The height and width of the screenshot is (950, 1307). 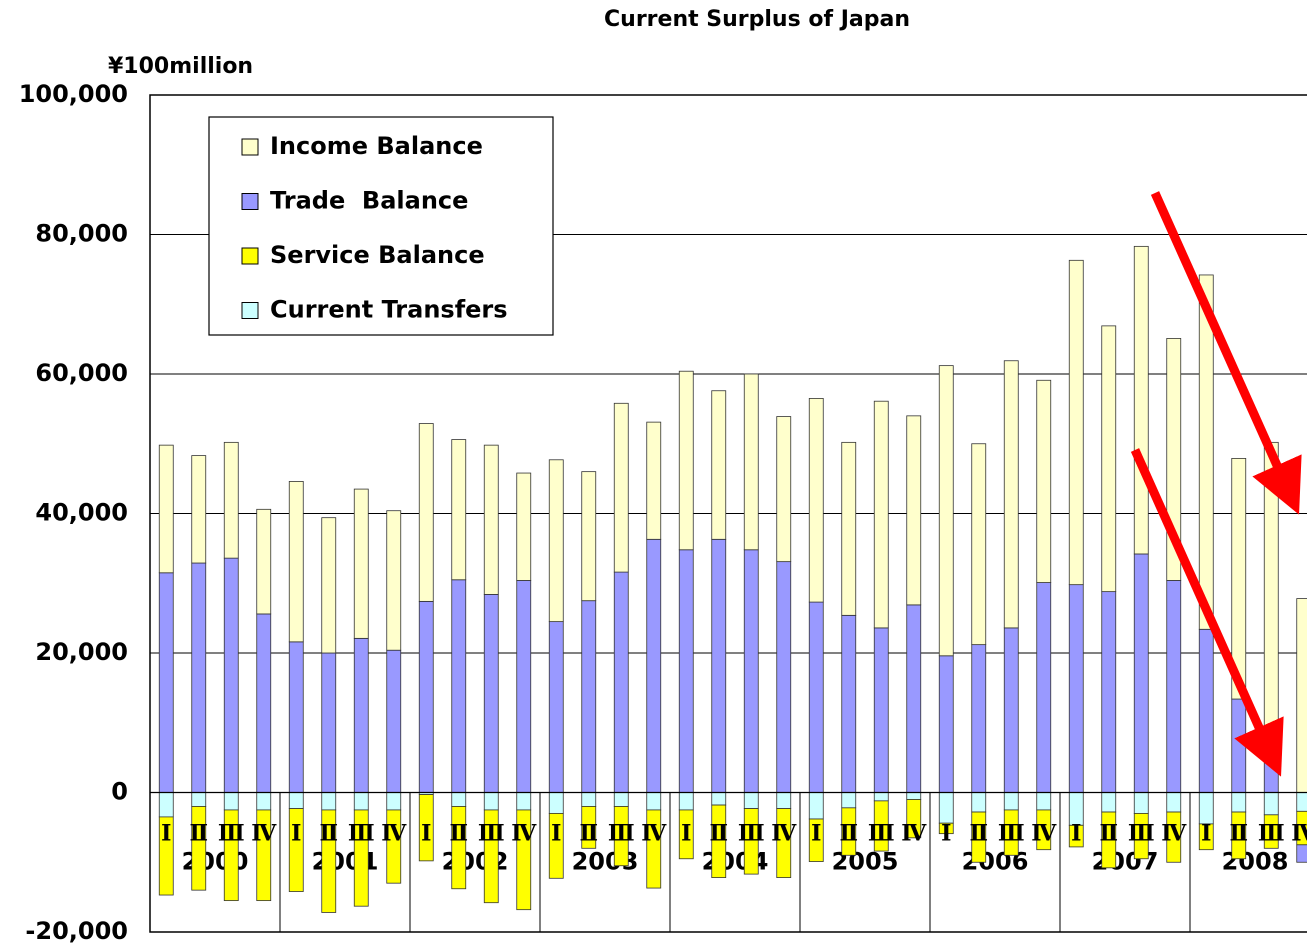 What do you see at coordinates (376, 146) in the screenshot?
I see `legend-label: Income Balance` at bounding box center [376, 146].